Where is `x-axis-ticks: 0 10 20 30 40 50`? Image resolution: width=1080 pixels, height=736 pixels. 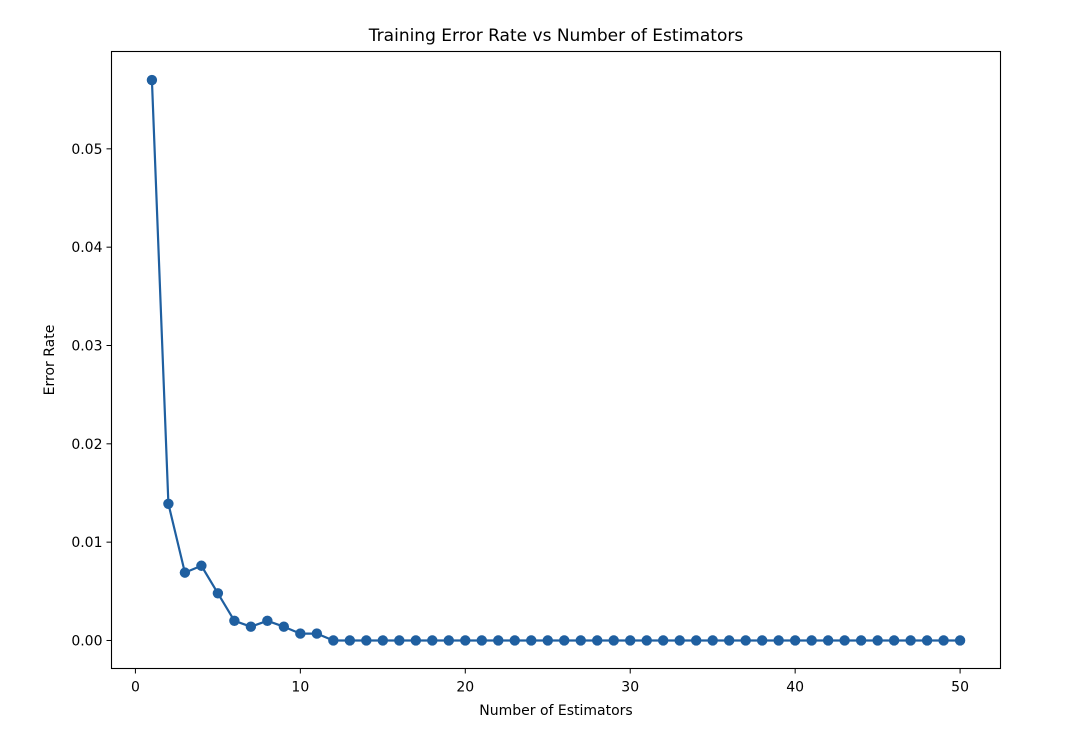 x-axis-ticks: 0 10 20 30 40 50 is located at coordinates (550, 682).